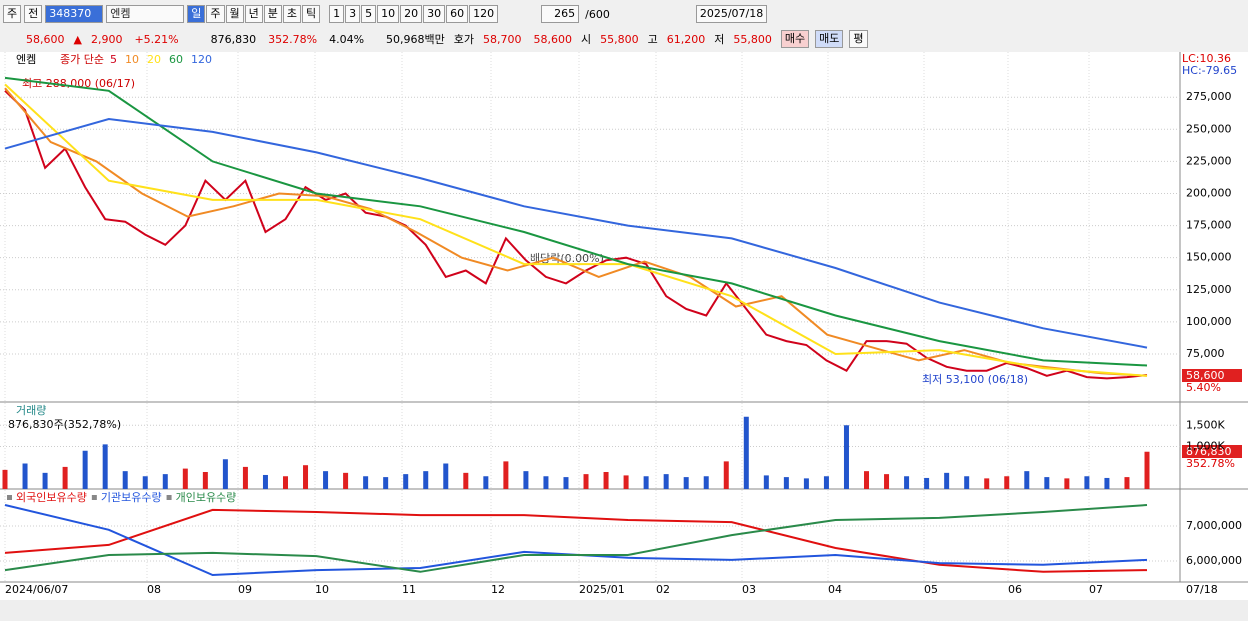  I want to click on interval-button: 10, so click(388, 14).